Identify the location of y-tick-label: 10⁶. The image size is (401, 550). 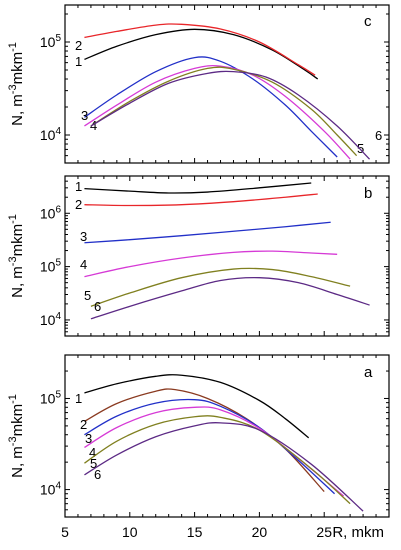
(51, 212).